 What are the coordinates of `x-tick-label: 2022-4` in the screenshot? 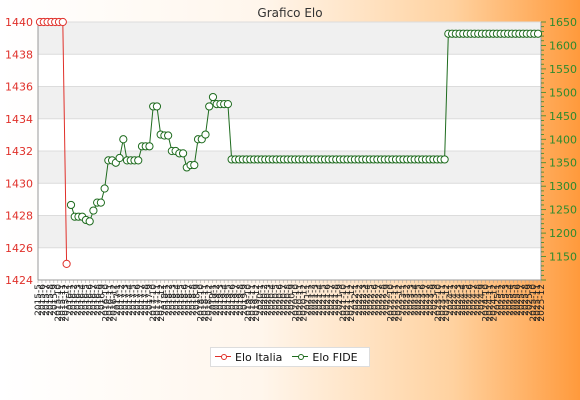 It's located at (368, 300).